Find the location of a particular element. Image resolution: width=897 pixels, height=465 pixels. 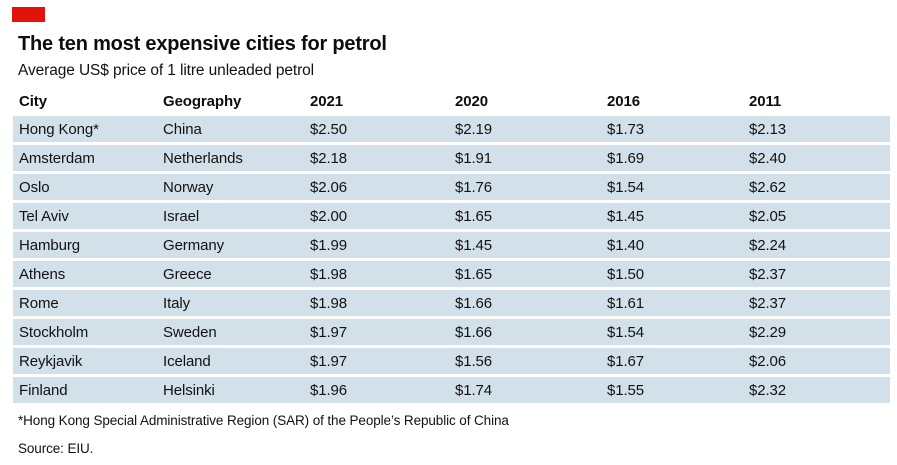

column-header: 2011 is located at coordinates (765, 101).